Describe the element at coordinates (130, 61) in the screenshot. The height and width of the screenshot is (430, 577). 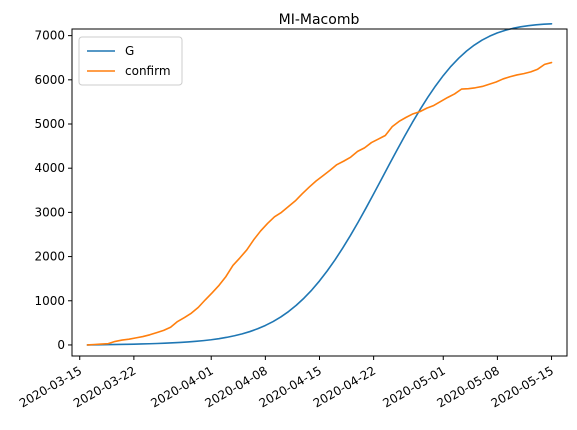
I see `legend-box` at that location.